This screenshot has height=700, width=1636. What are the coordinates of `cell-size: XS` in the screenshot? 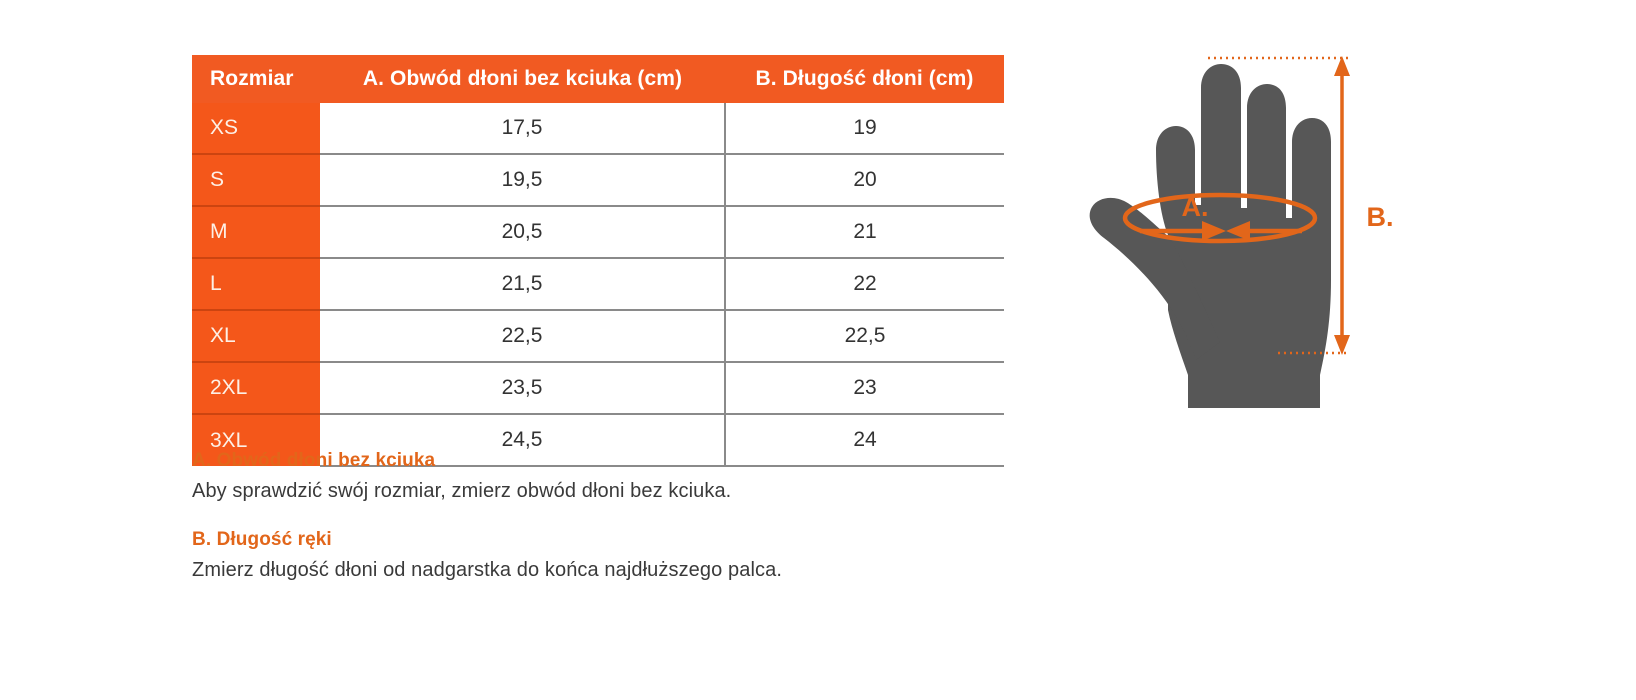 It's located at (256, 129).